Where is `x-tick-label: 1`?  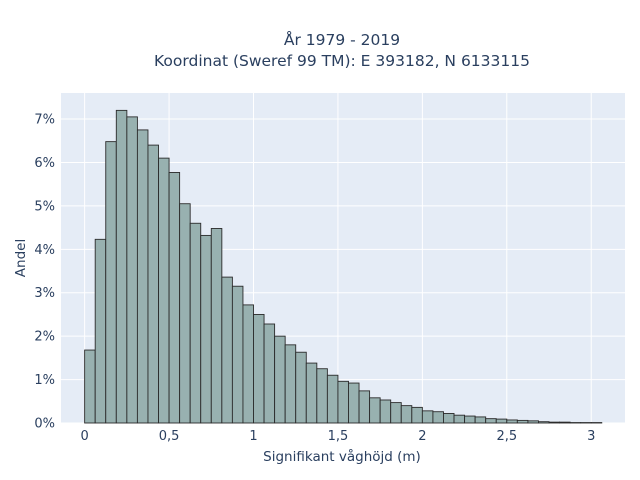 x-tick-label: 1 is located at coordinates (253, 436).